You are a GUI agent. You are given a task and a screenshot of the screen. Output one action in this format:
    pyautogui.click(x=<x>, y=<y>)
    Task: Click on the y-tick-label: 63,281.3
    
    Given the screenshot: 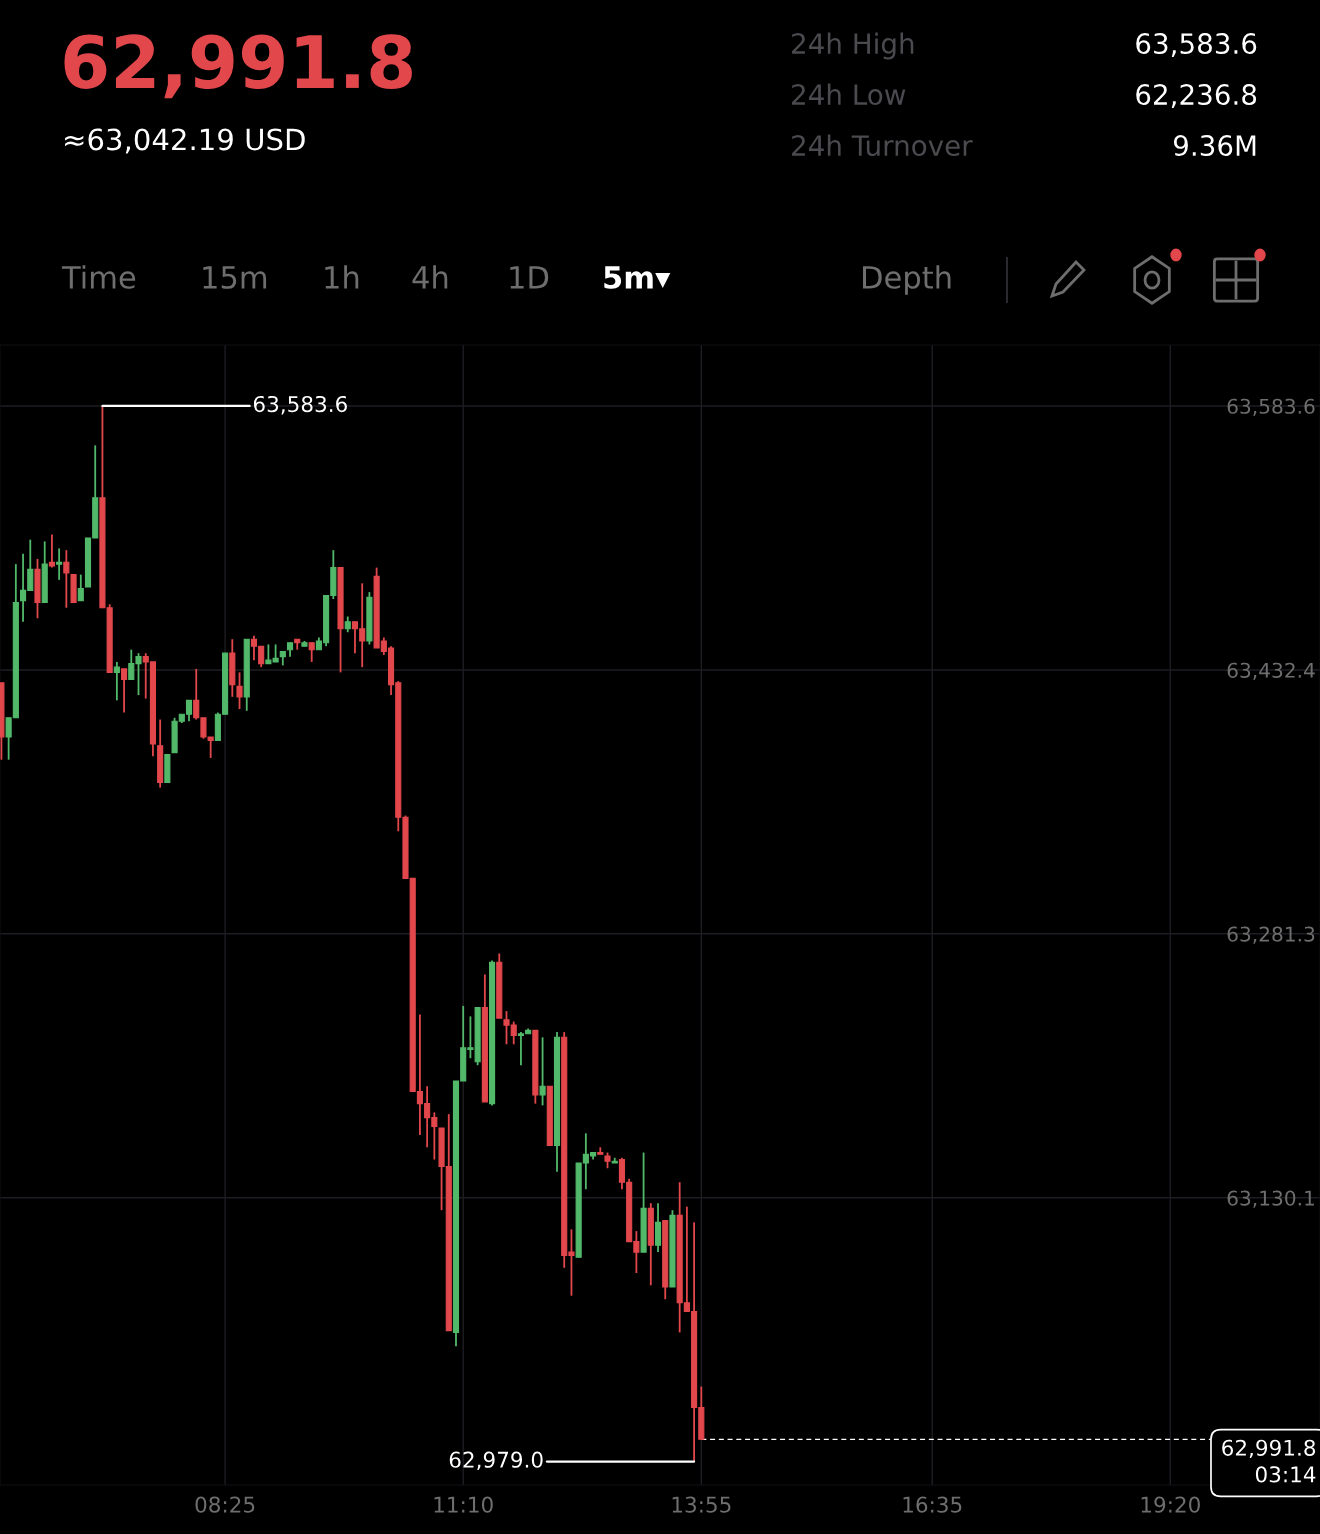 What is the action you would take?
    pyautogui.click(x=1271, y=935)
    